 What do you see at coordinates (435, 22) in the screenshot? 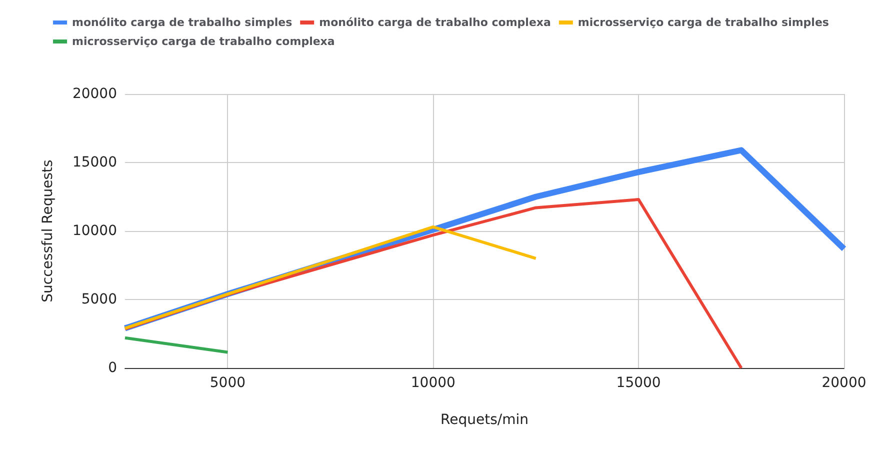
I see `legend-label: monólito carga de trabalho complexa` at bounding box center [435, 22].